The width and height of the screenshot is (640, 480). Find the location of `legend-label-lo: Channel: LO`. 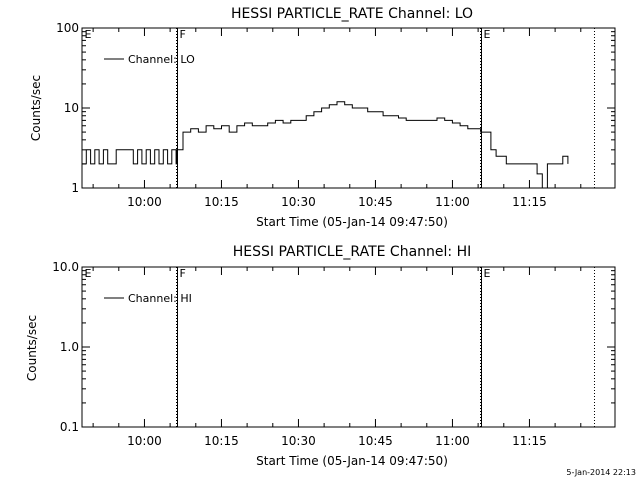

legend-label-lo: Channel: LO is located at coordinates (161, 59).